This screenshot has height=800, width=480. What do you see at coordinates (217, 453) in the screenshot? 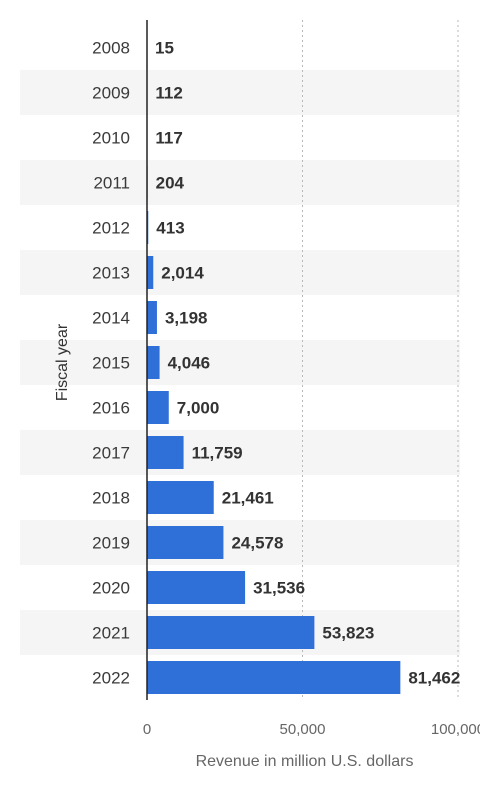
I see `value-label: 11,759` at bounding box center [217, 453].